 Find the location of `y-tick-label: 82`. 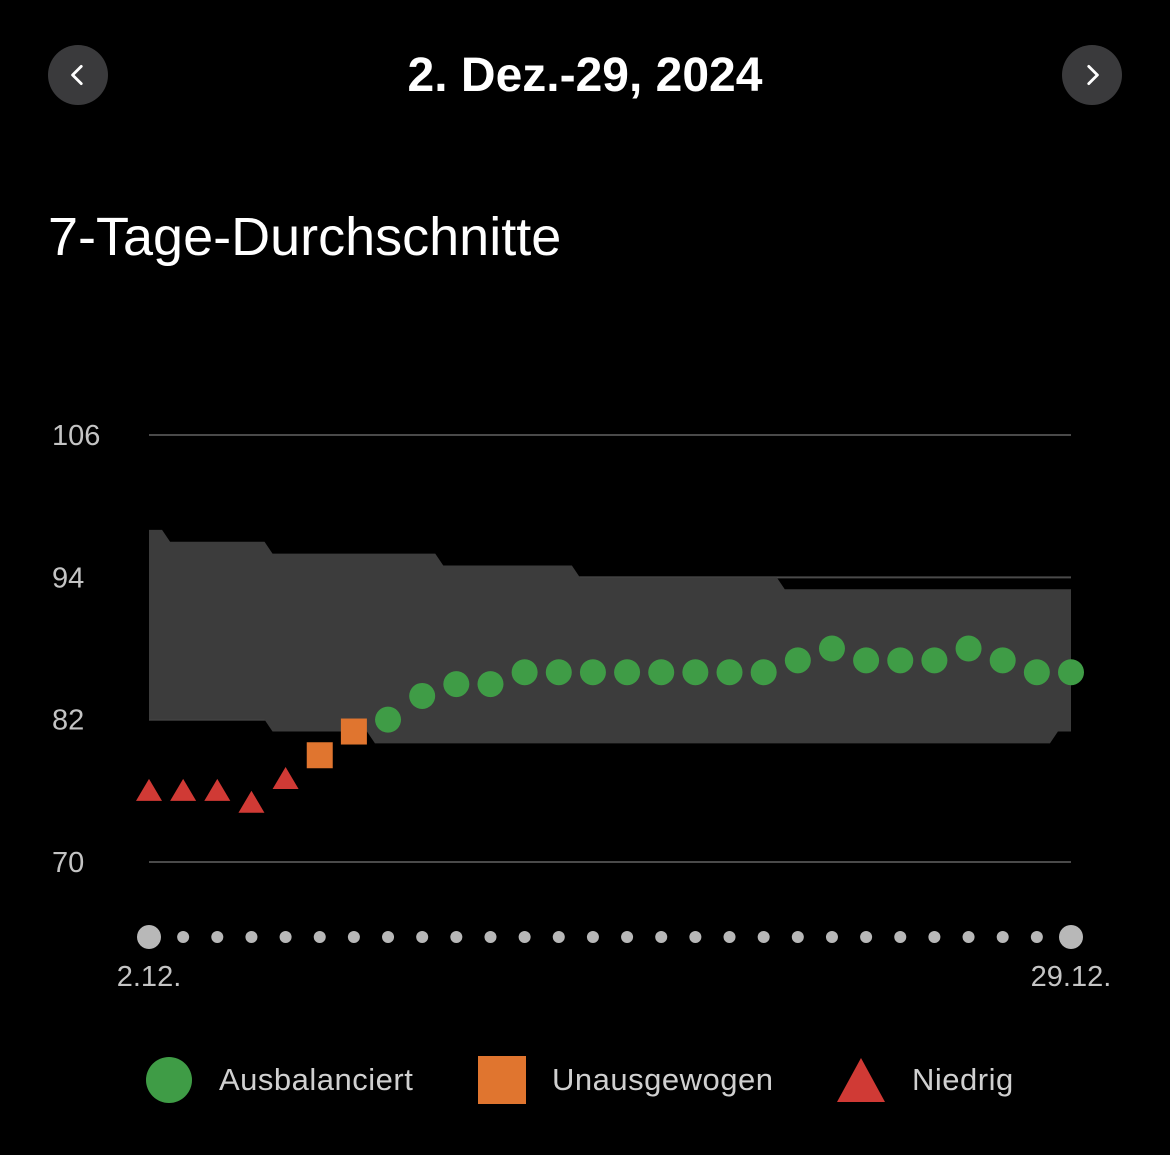

y-tick-label: 82 is located at coordinates (68, 721).